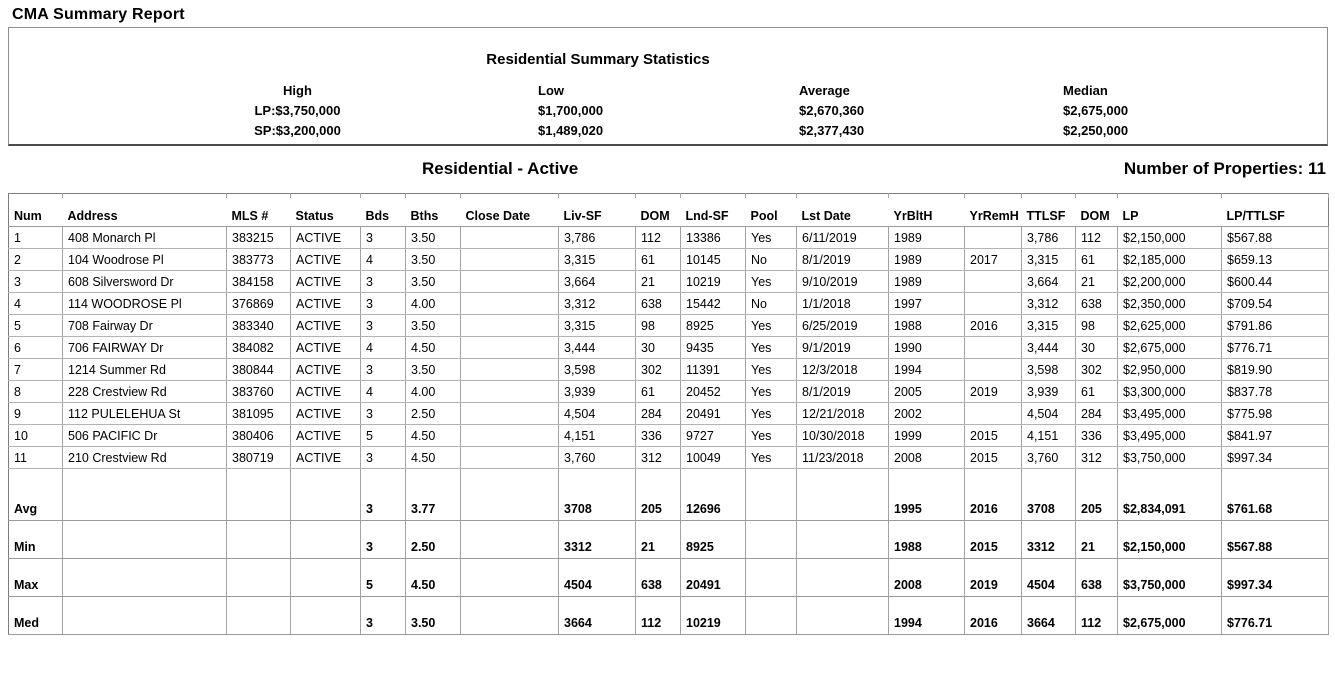 This screenshot has height=676, width=1335. Describe the element at coordinates (904, 111) in the screenshot. I see `stat-column-average: Average $2,670,360 $2,377,430` at that location.